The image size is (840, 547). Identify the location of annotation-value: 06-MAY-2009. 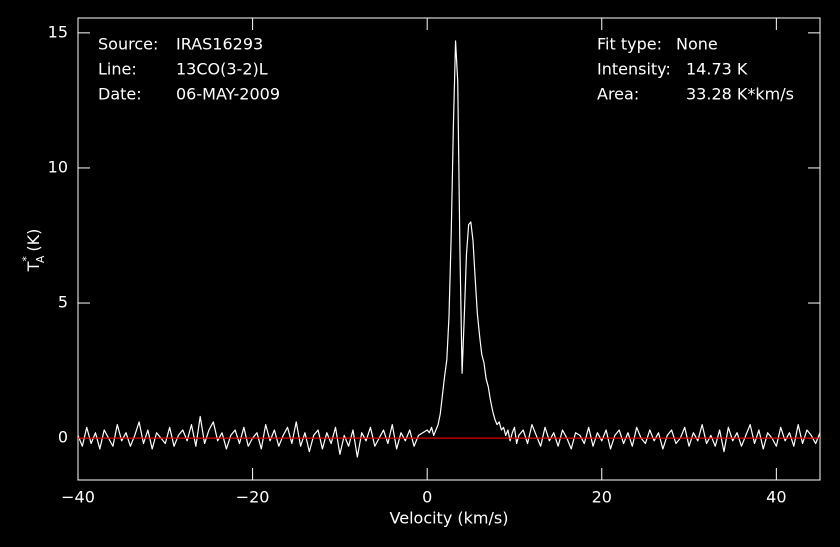
(228, 94).